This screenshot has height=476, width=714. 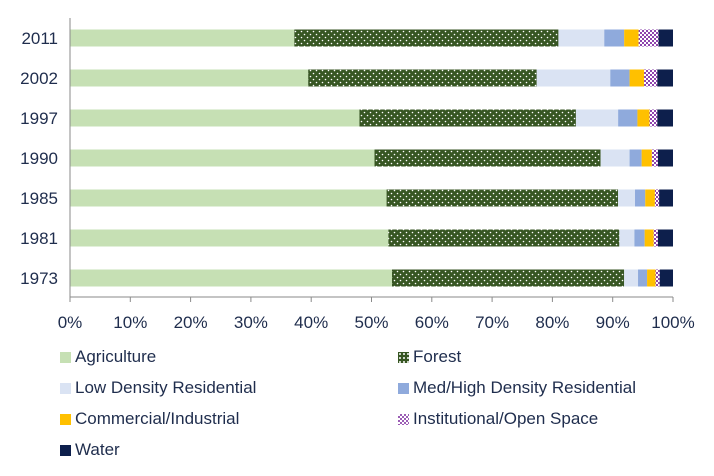 What do you see at coordinates (502, 198) in the screenshot?
I see `bar-1985-forest` at bounding box center [502, 198].